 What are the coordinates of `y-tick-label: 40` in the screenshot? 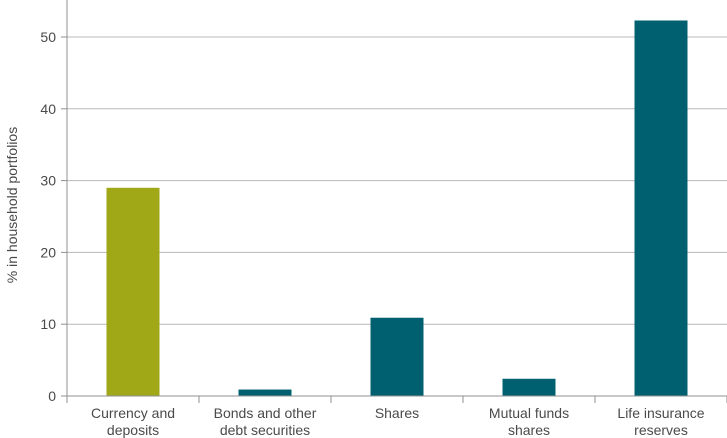 It's located at (48, 109).